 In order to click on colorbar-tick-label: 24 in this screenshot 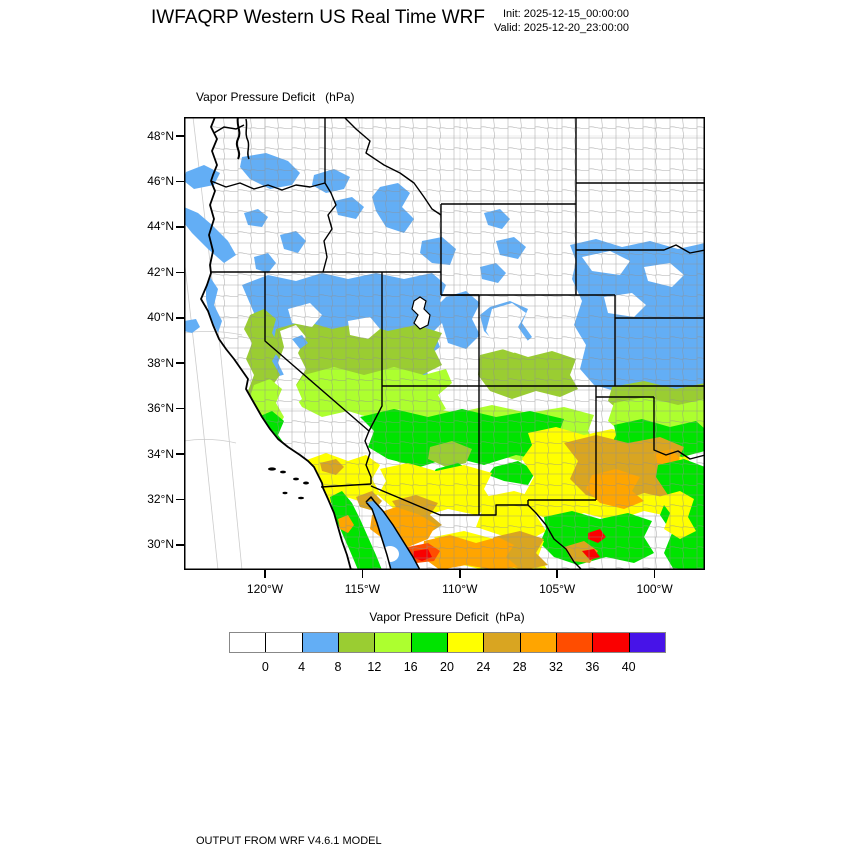, I will do `click(483, 667)`.